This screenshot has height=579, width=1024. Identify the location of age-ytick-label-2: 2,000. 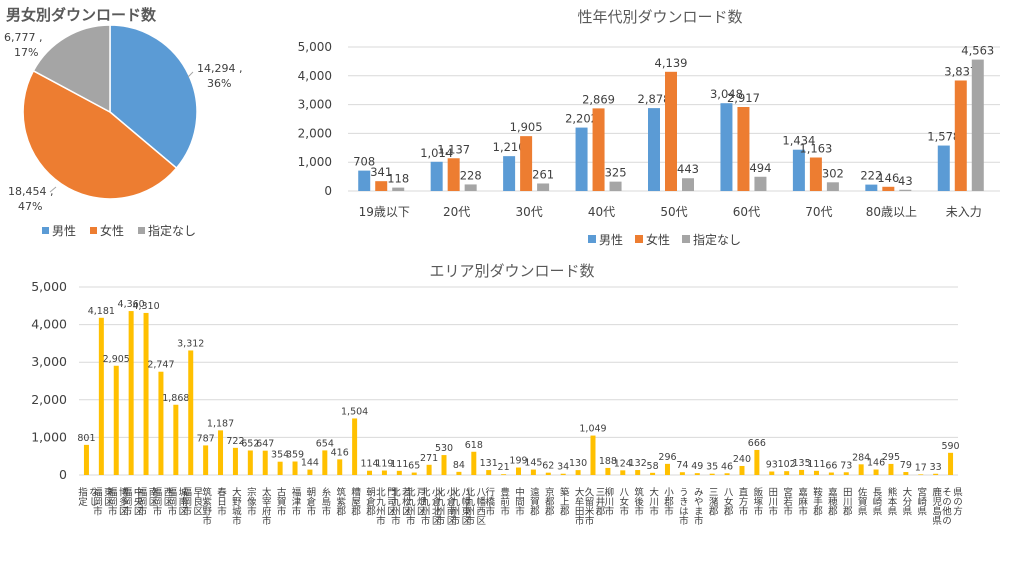
(315, 133).